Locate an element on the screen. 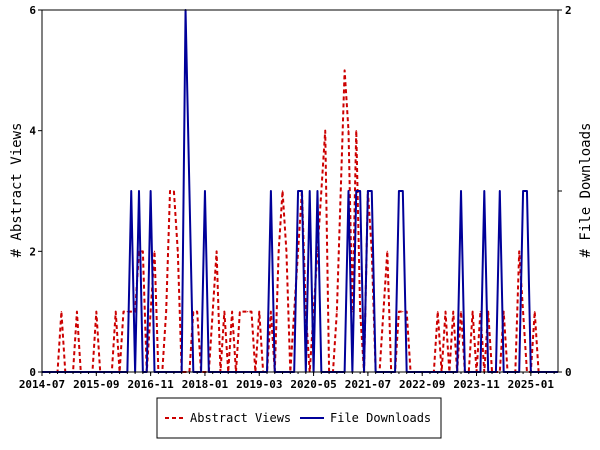  y-left-tick-label: 4 is located at coordinates (32, 131).